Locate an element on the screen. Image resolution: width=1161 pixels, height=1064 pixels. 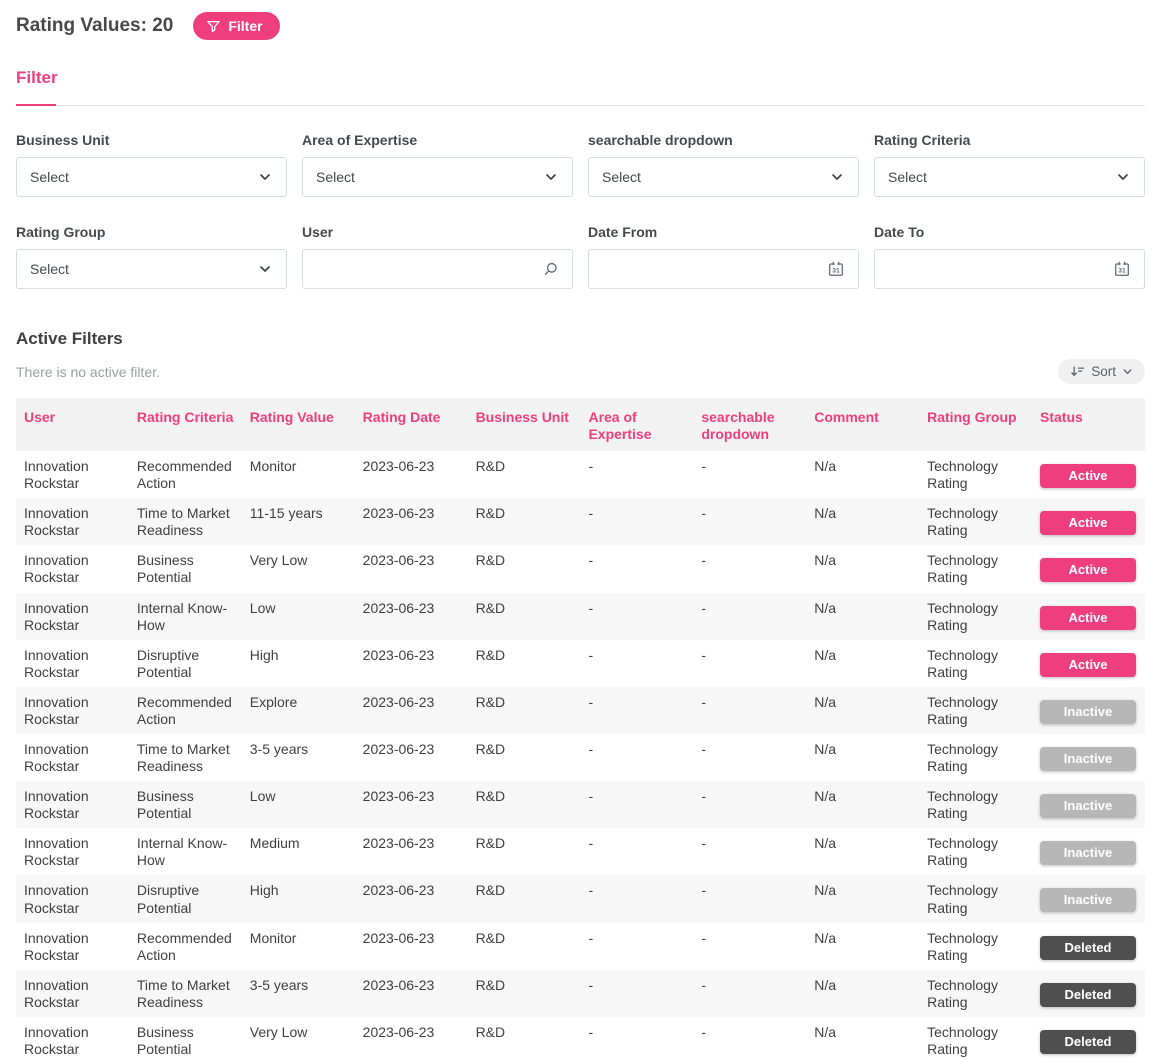
column-header-business-unit: Business Unit is located at coordinates (524, 425).